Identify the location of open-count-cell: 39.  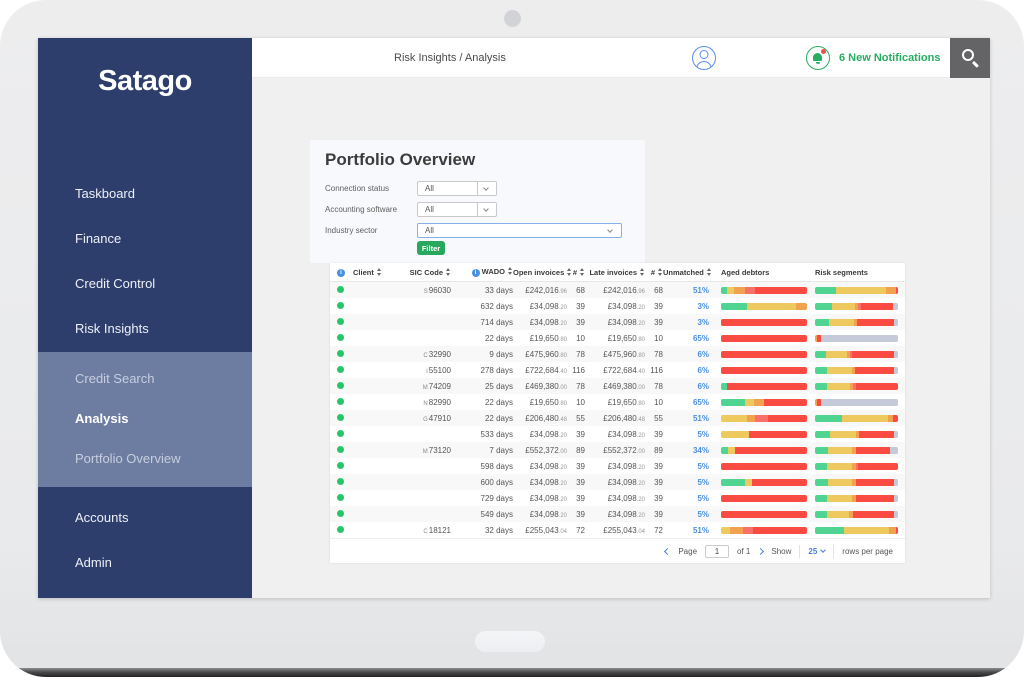
(580, 434).